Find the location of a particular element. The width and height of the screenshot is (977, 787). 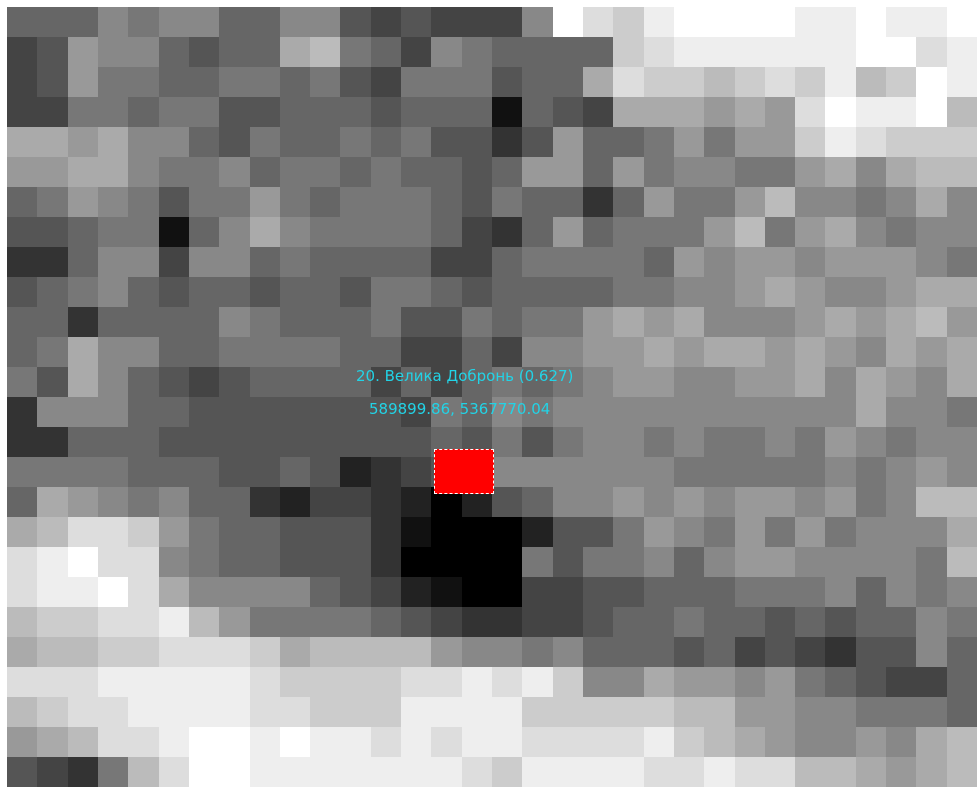

selected-pixel-marker is located at coordinates (464, 471).